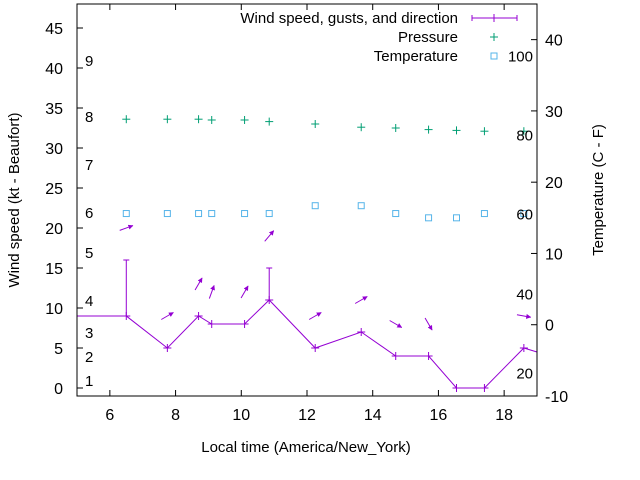  What do you see at coordinates (89, 61) in the screenshot?
I see `beaufort-label: 9` at bounding box center [89, 61].